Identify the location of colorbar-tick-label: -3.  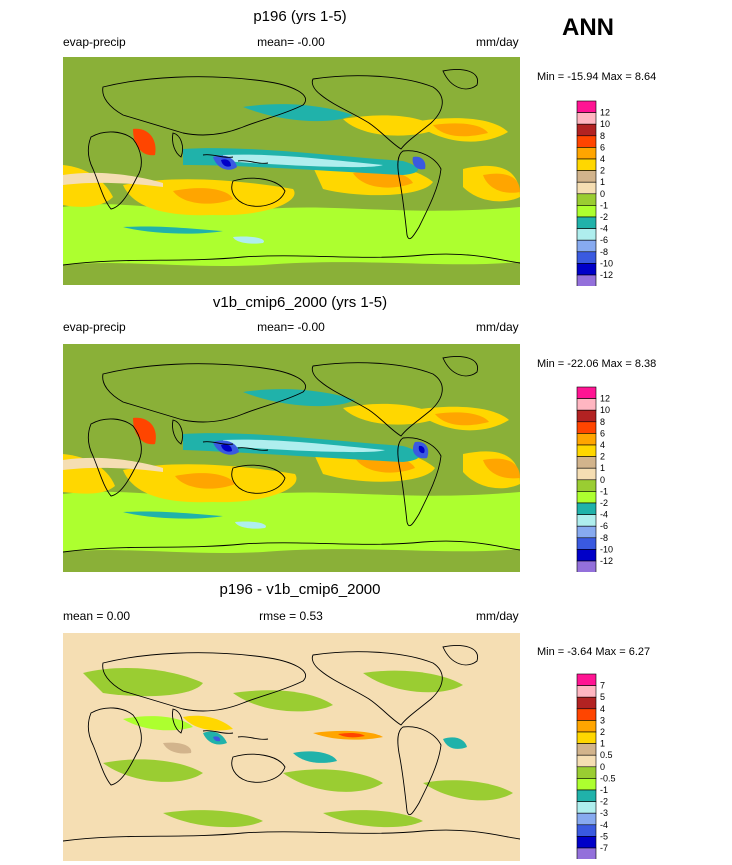
(604, 813).